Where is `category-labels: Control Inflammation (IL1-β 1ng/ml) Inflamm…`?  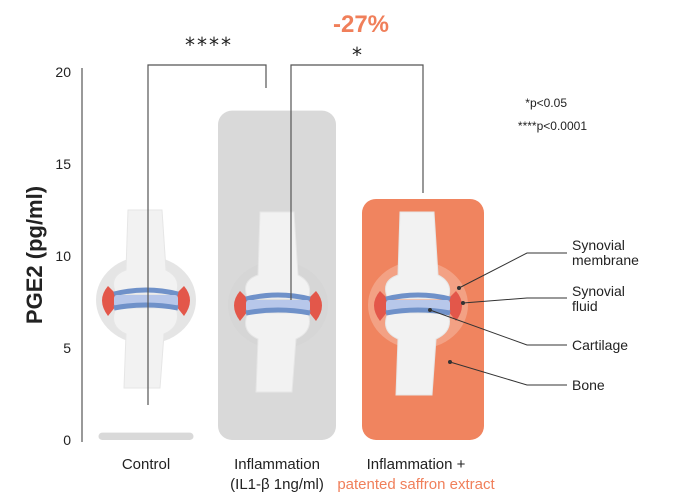
category-labels: Control Inflammation (IL1-β 1ng/ml) Inflamm… is located at coordinates (309, 474).